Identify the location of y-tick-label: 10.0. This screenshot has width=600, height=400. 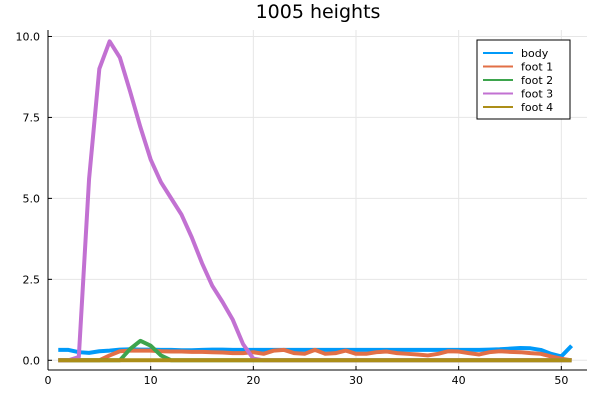
(28, 36).